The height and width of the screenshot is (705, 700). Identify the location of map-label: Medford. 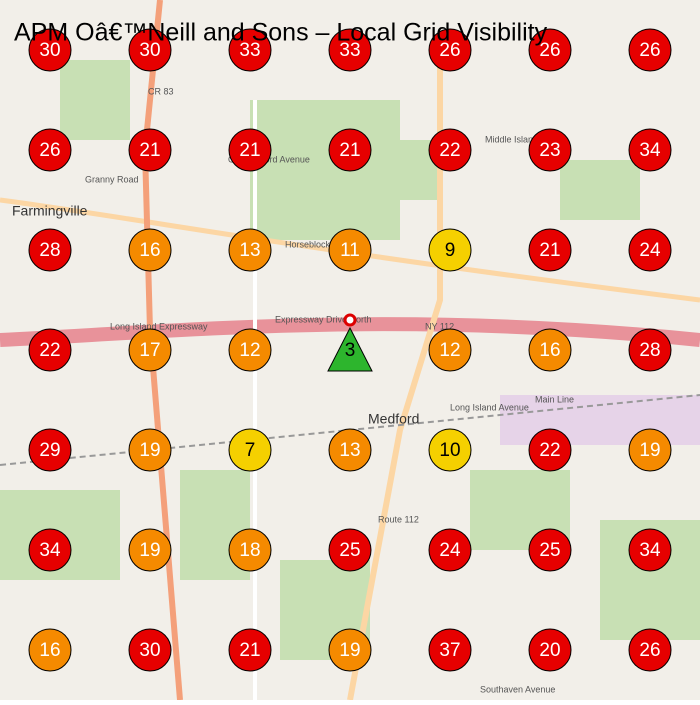
(393, 419).